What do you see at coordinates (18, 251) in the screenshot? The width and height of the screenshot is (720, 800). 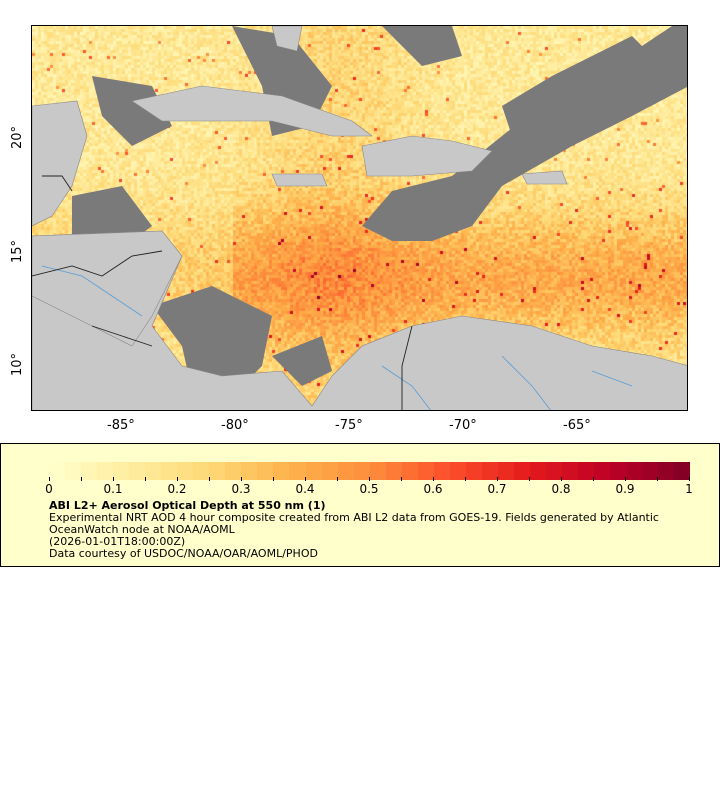 I see `y-tick-label: 15°` at bounding box center [18, 251].